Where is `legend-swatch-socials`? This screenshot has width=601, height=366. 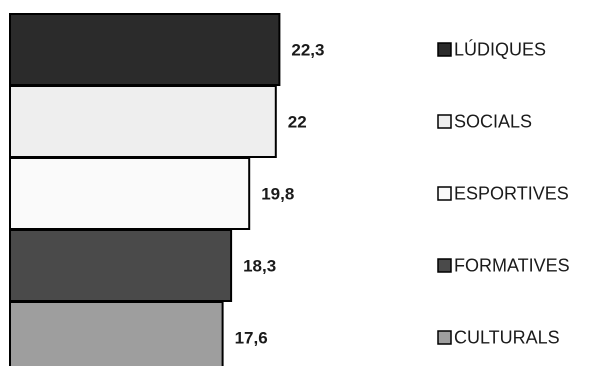 legend-swatch-socials is located at coordinates (444, 121).